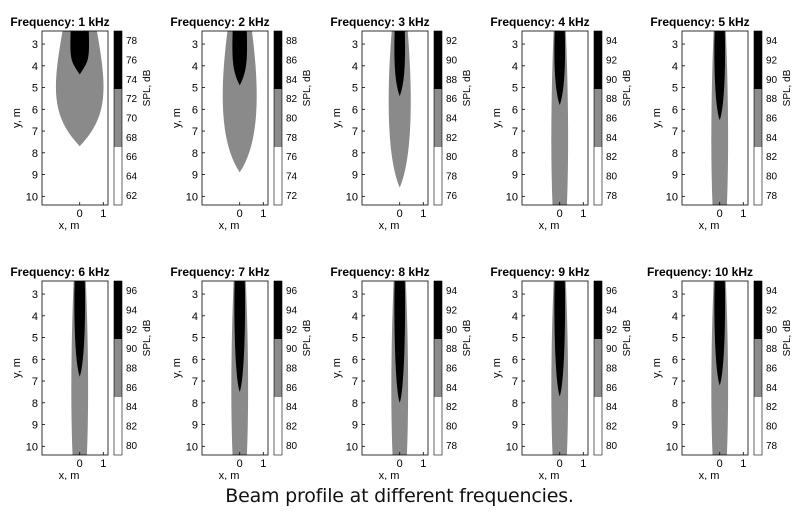  What do you see at coordinates (132, 330) in the screenshot?
I see `colorbar-tick-label: 92` at bounding box center [132, 330].